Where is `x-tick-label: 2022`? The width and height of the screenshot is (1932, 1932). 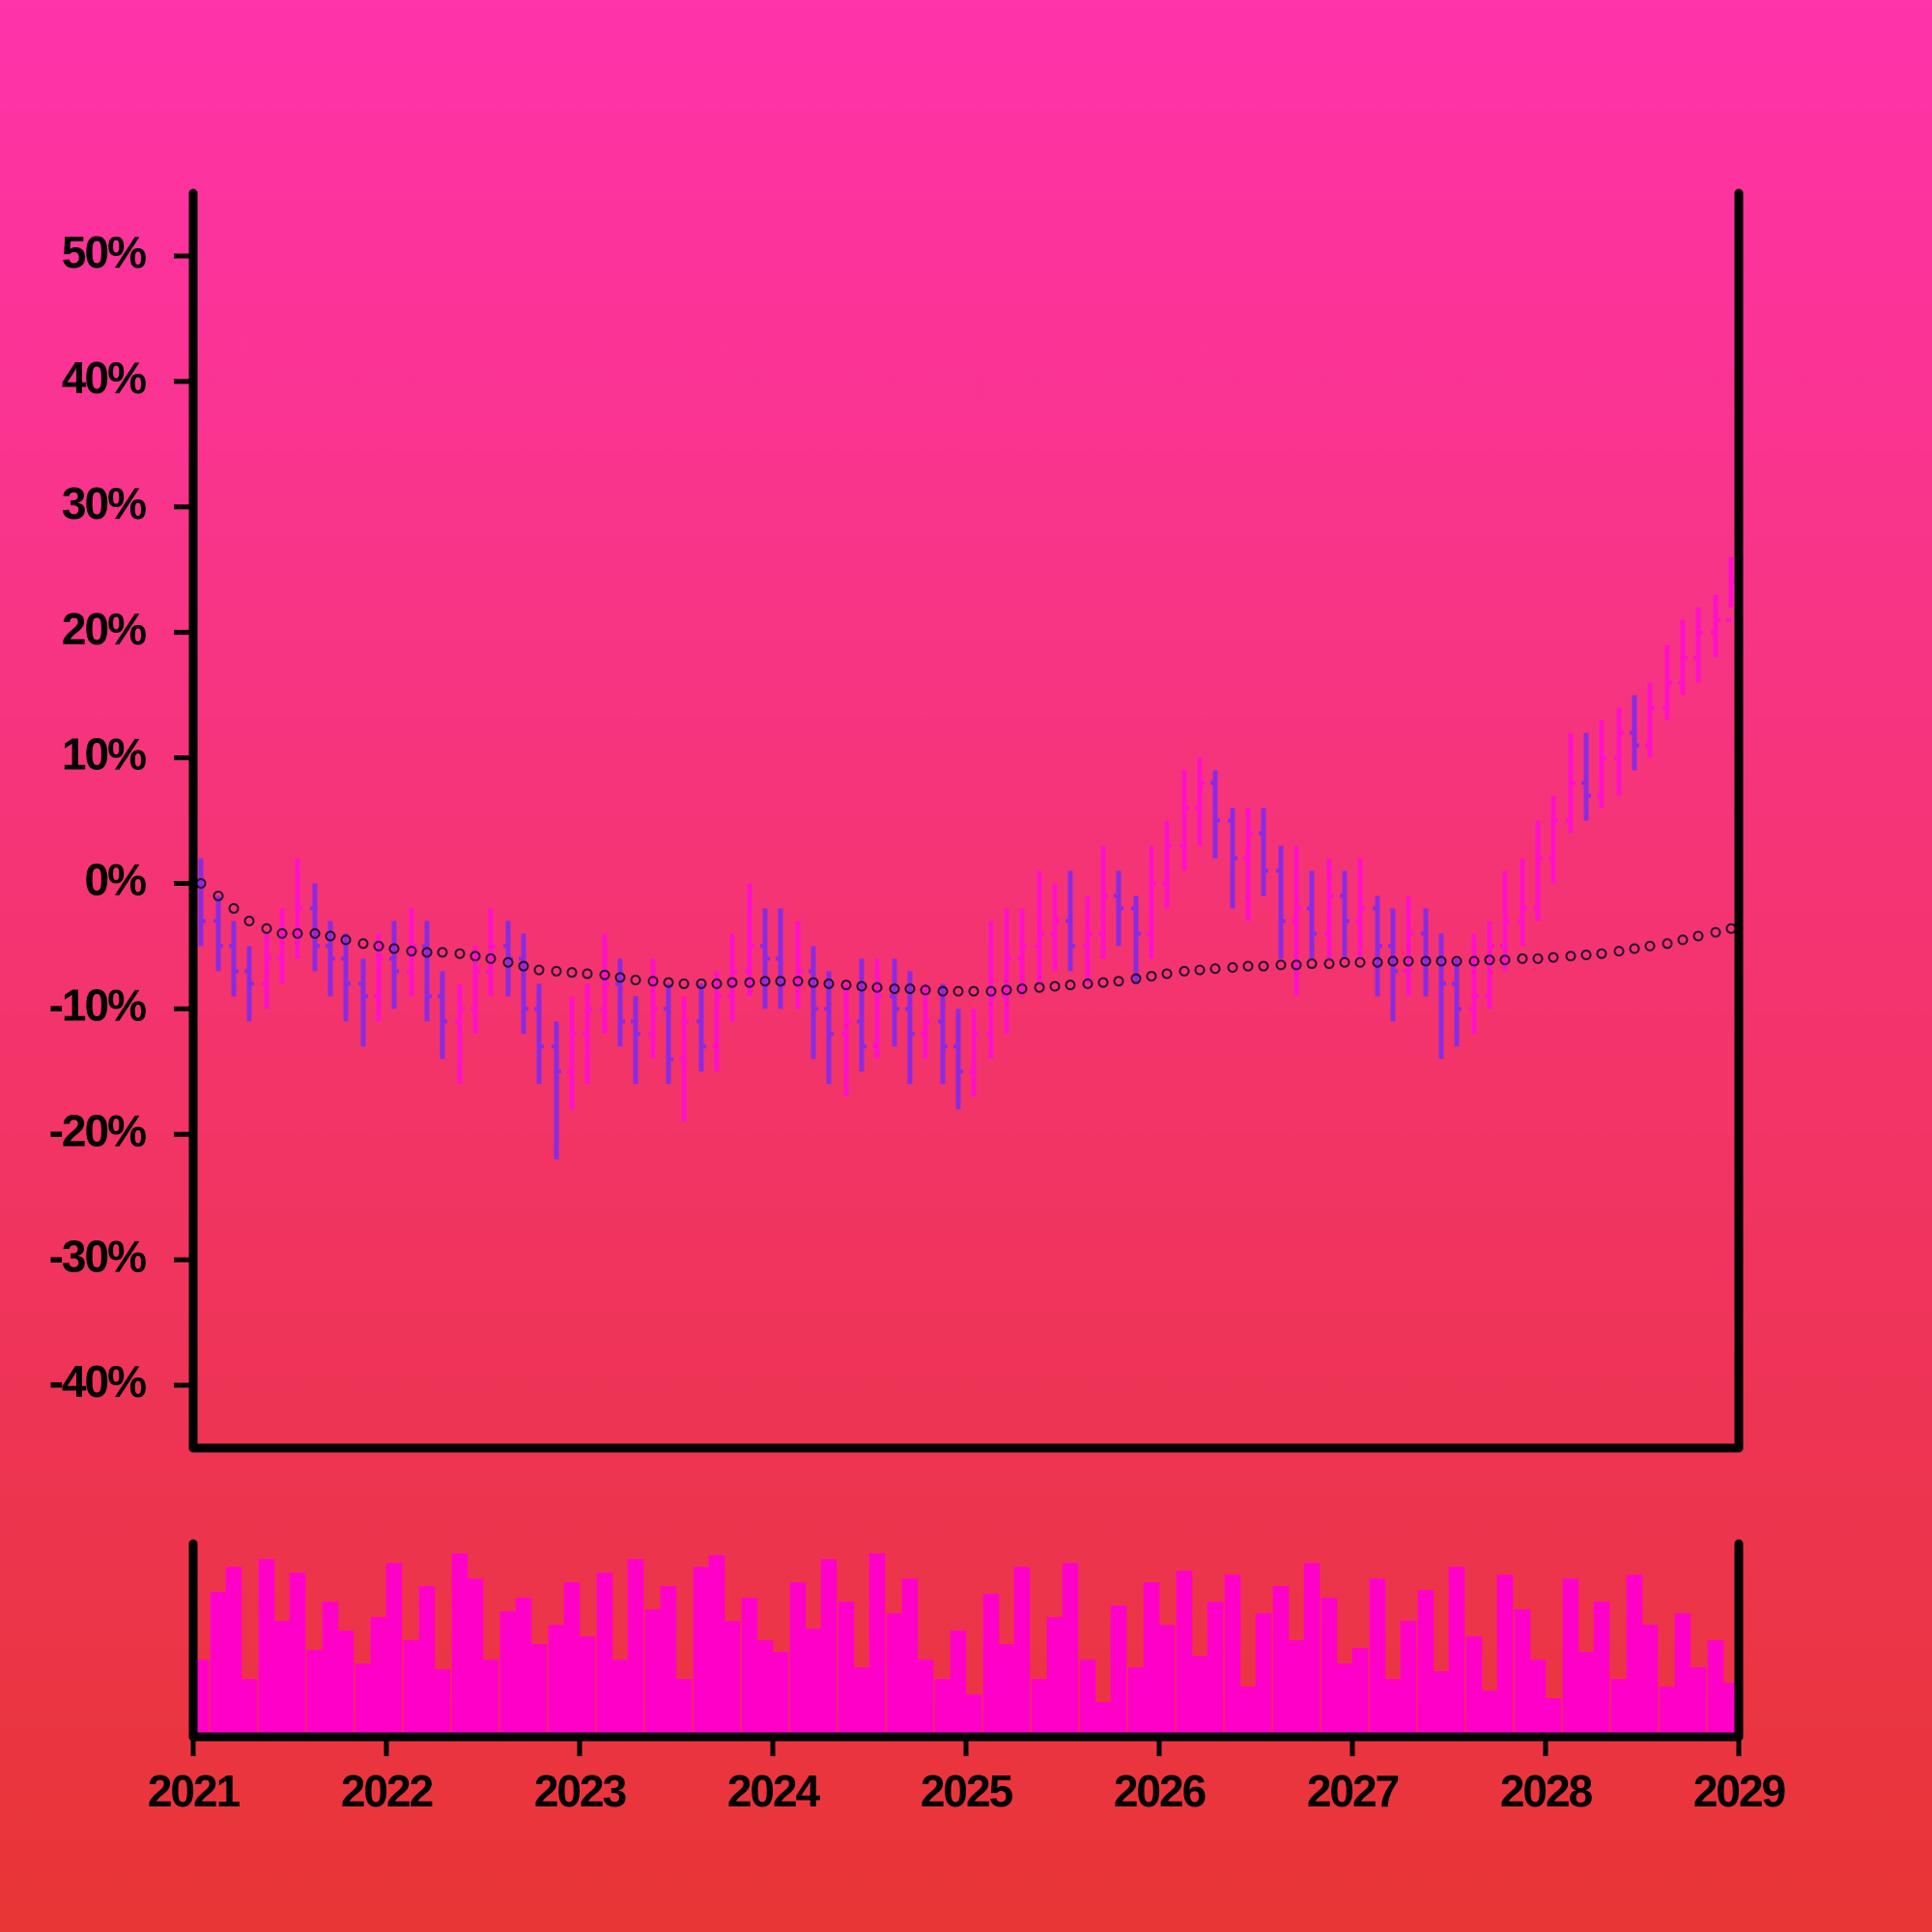 x-tick-label: 2022 is located at coordinates (387, 1791).